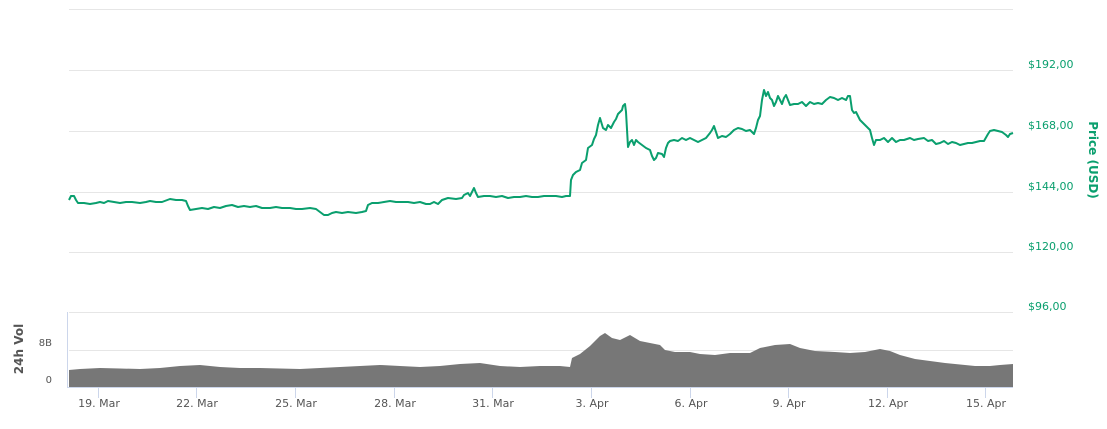 This screenshot has width=1107, height=429. What do you see at coordinates (296, 403) in the screenshot?
I see `x-tick-25-mar: 25. Mar` at bounding box center [296, 403].